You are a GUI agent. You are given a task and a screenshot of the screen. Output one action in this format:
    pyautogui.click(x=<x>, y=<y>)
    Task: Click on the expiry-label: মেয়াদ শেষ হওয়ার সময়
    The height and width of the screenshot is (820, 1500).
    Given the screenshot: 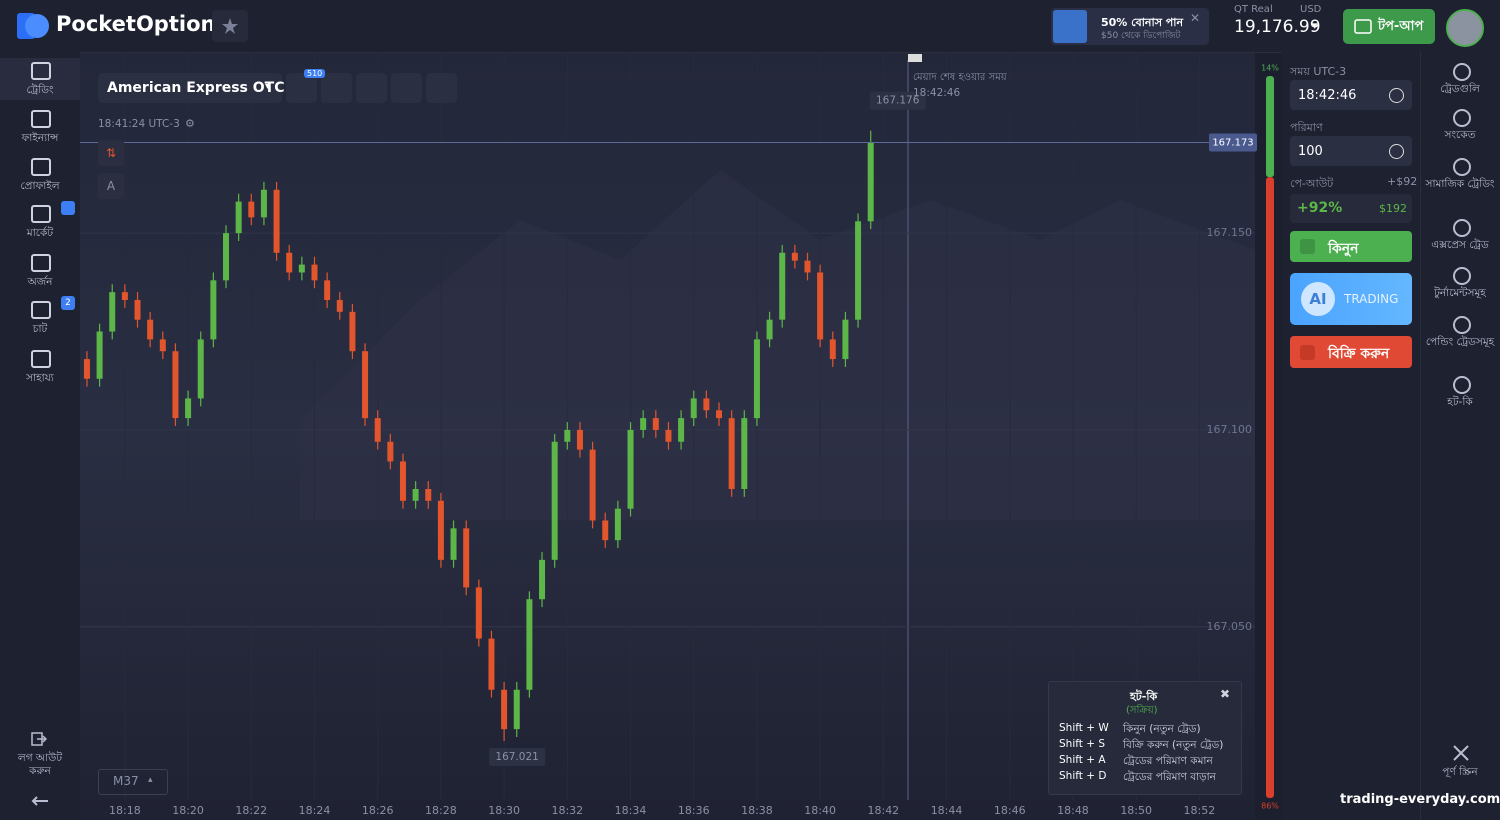 What is the action you would take?
    pyautogui.click(x=960, y=77)
    